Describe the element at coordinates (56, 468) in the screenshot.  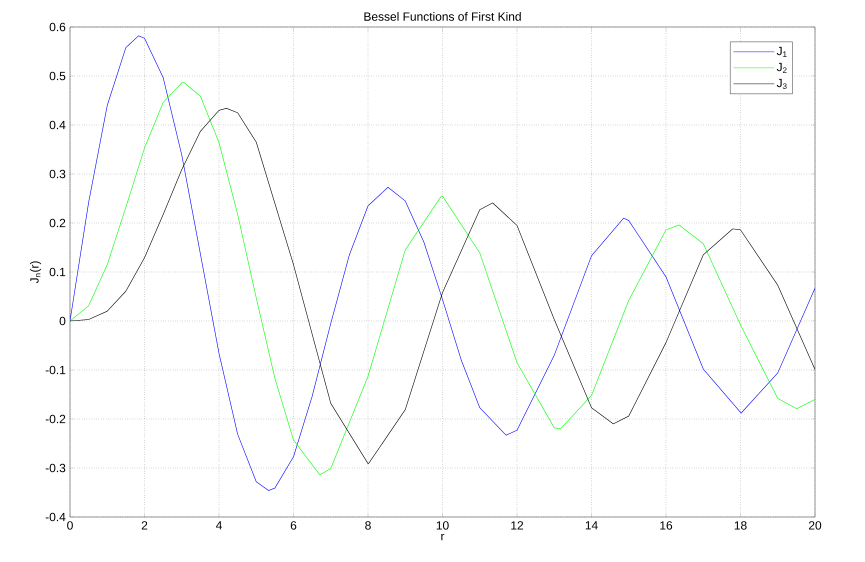
I see `y-tick-label: -0.3` at that location.